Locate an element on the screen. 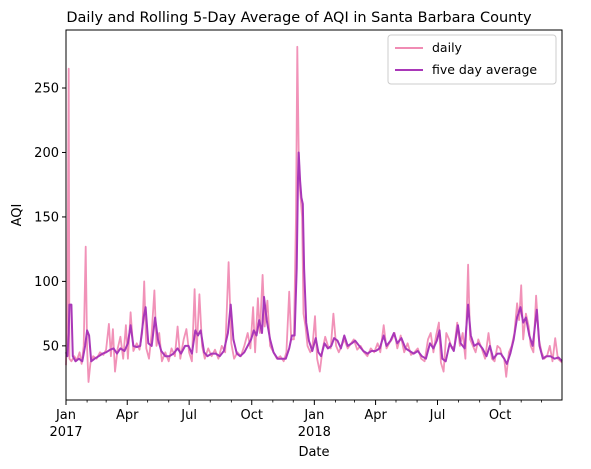  x-tick-year-label: 2018 is located at coordinates (314, 432).